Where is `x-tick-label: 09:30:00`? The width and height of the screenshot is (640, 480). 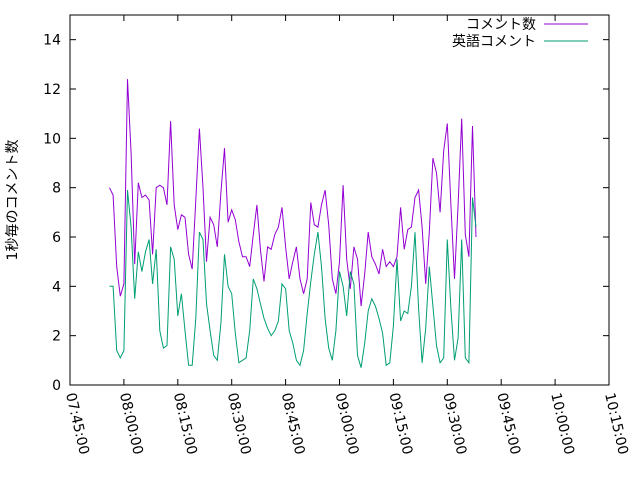
x-tick-label: 09:30:00 is located at coordinates (454, 423).